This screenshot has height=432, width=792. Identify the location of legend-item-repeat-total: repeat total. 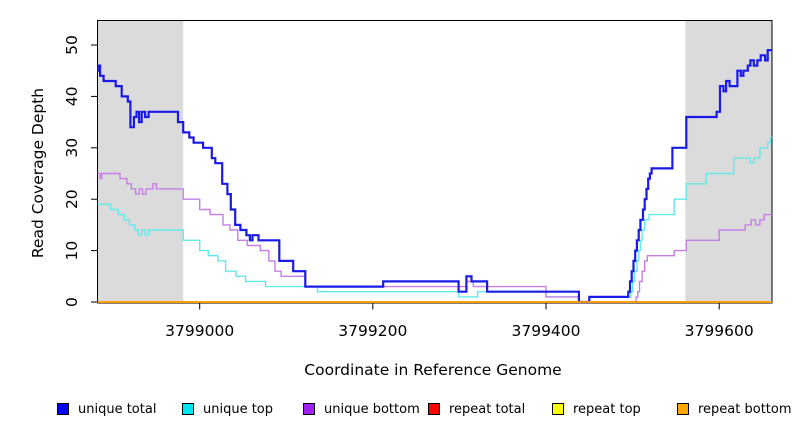
(476, 409).